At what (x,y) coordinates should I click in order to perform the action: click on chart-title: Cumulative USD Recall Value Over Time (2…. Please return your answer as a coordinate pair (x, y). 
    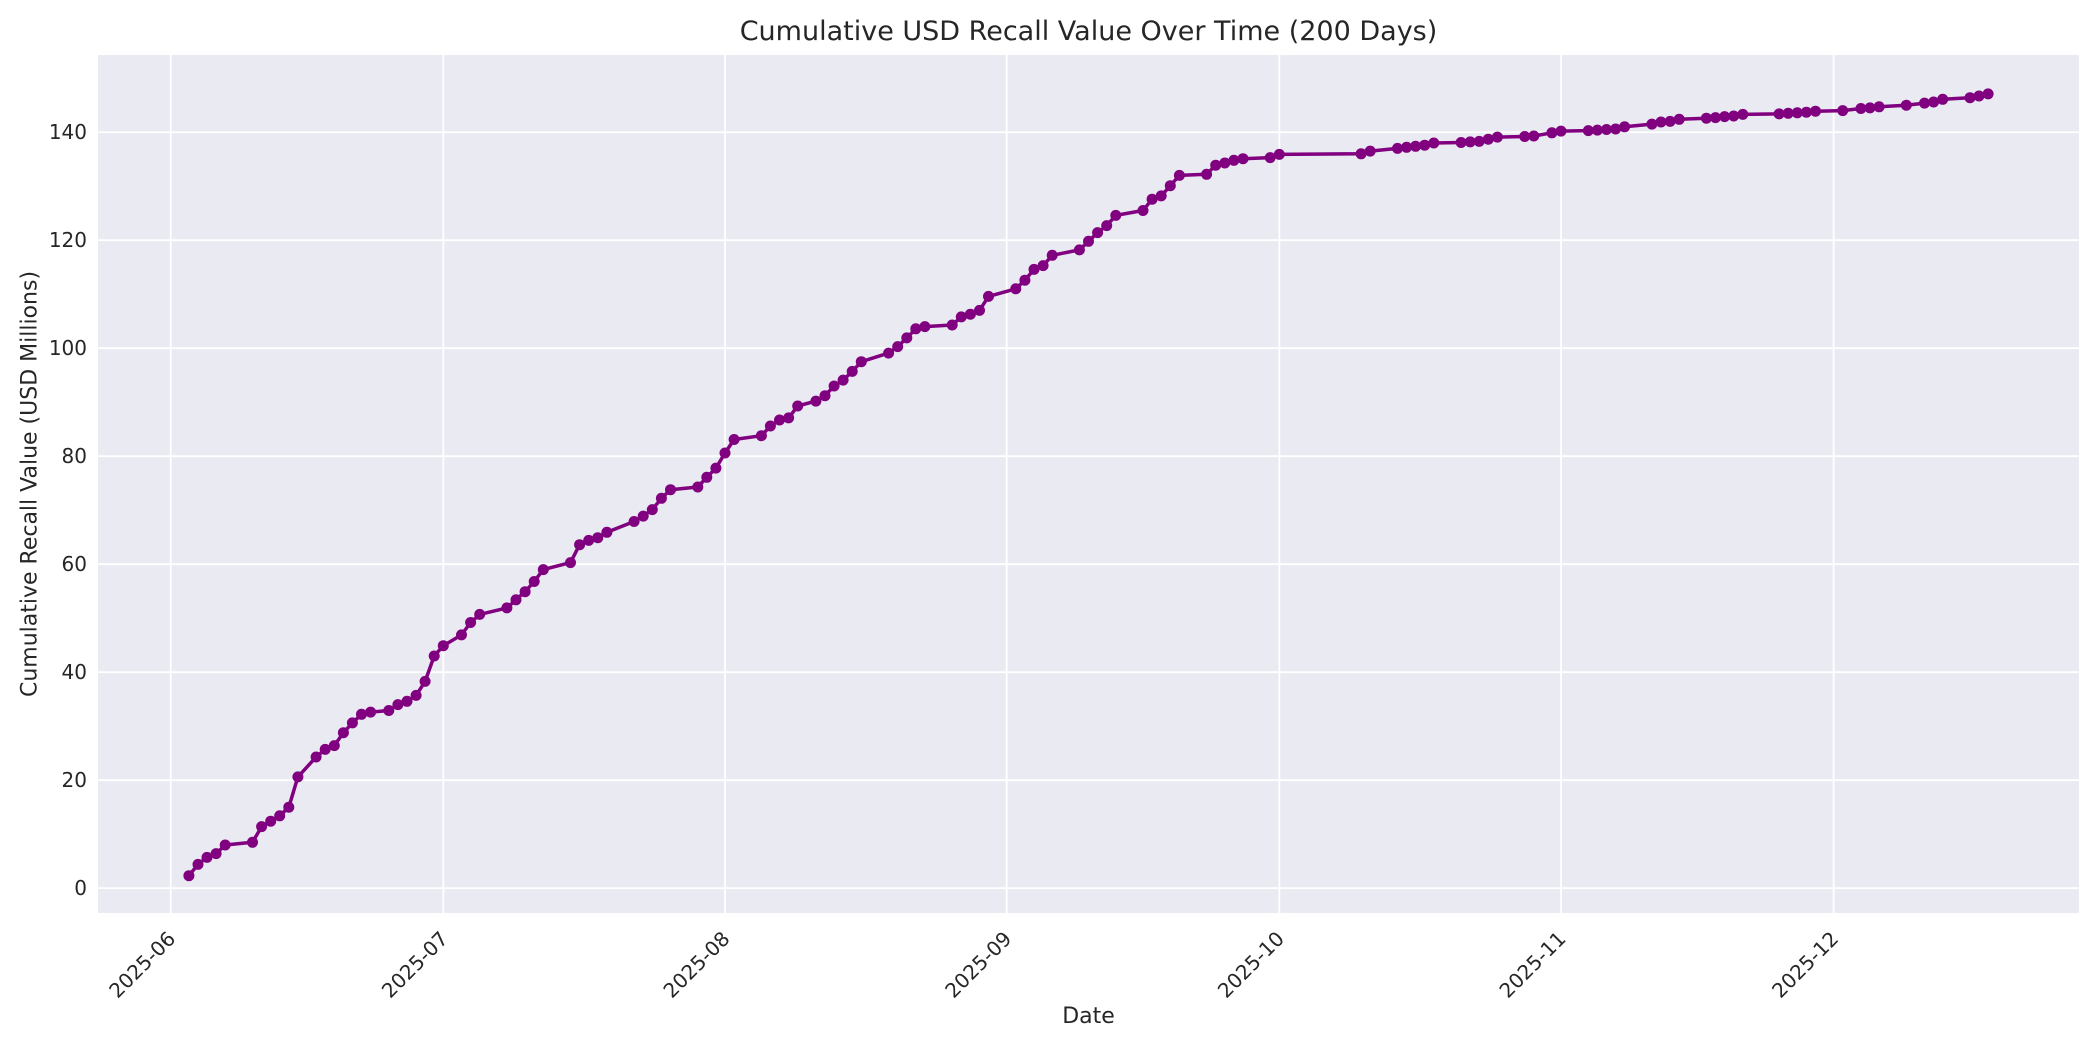
    Looking at the image, I should click on (1088, 31).